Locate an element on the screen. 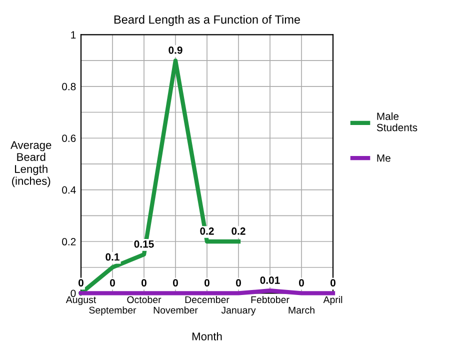  legend-label: Me is located at coordinates (383, 158).